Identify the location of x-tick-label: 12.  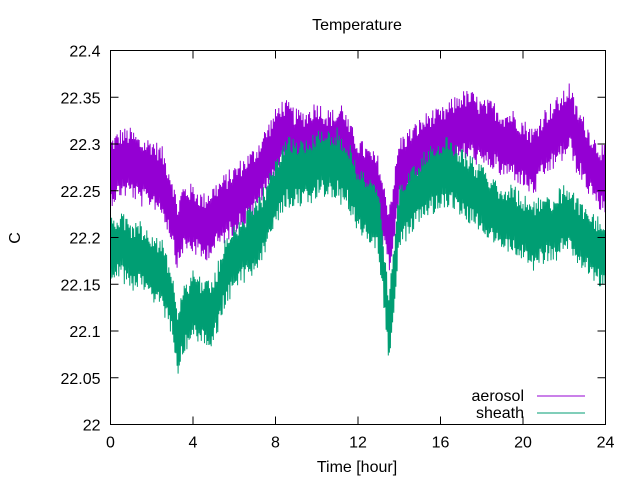
(358, 443).